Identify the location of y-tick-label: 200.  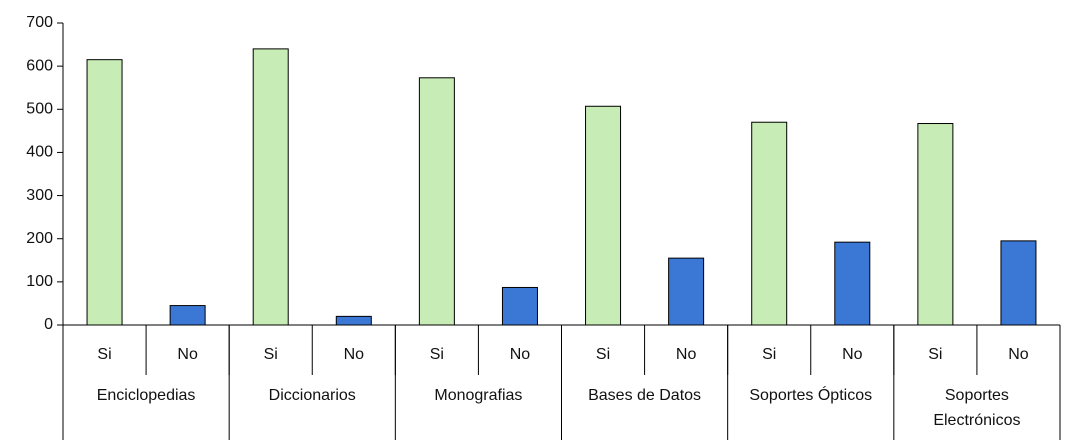
(39, 238).